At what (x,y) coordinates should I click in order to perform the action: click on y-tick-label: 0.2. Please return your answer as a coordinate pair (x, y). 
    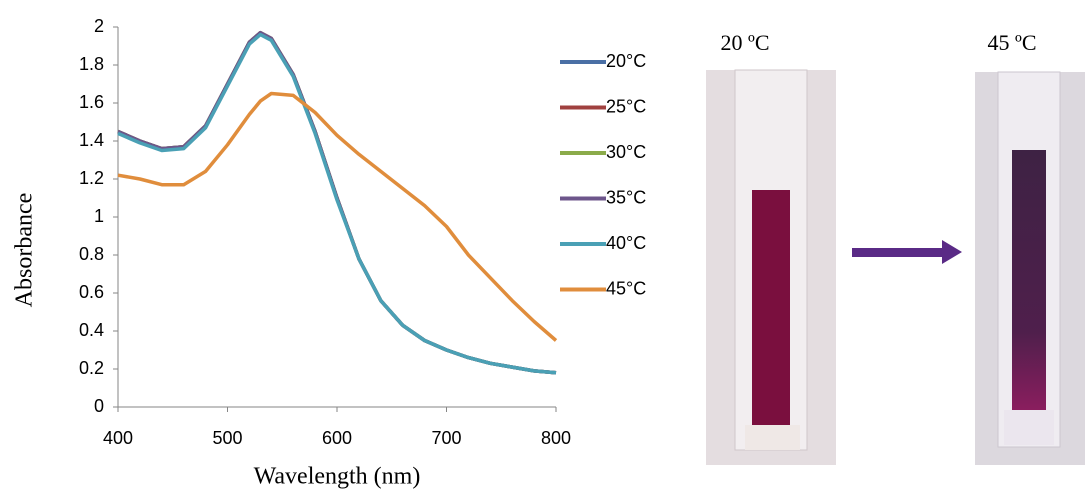
    Looking at the image, I should click on (91, 368).